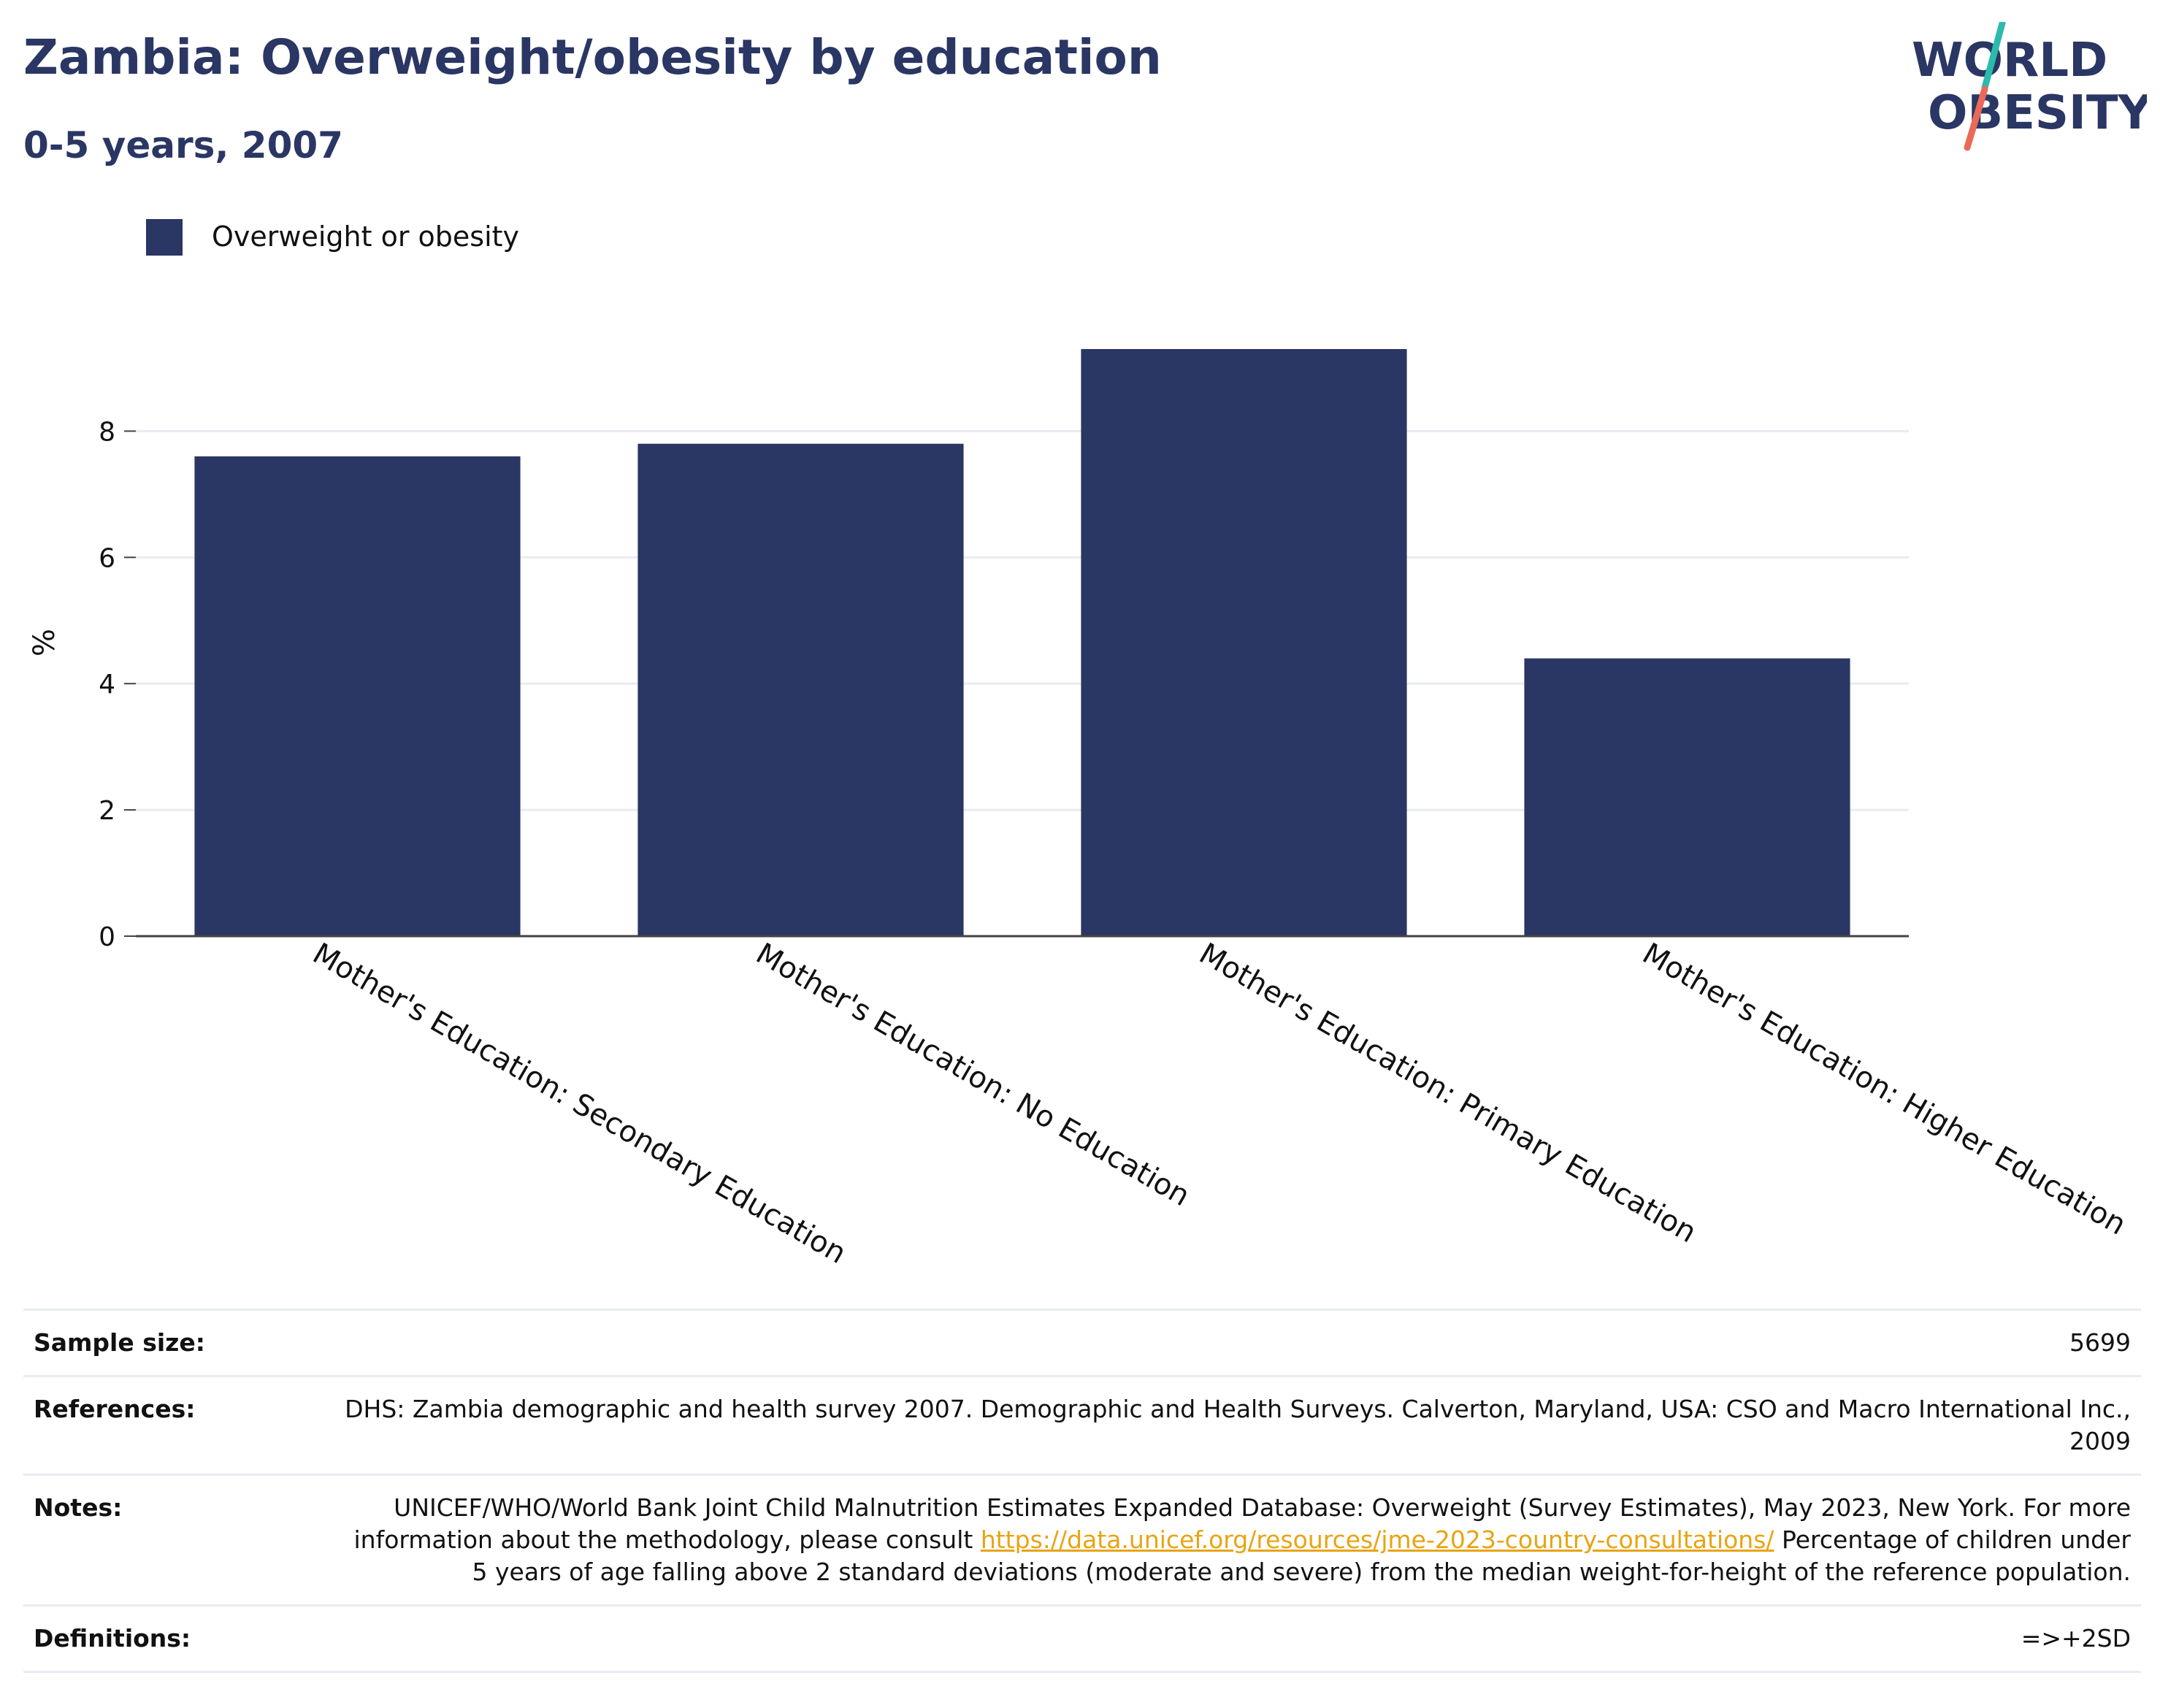 The height and width of the screenshot is (1708, 2160). I want to click on y-tick-label: 4, so click(107, 685).